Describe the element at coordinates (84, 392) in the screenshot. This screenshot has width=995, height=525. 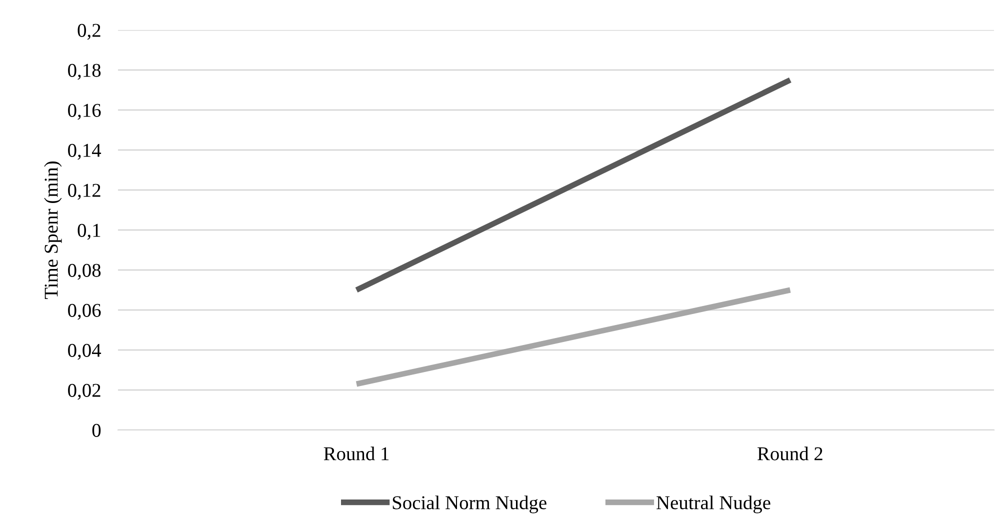
I see `y-tick-label: 0,02` at that location.